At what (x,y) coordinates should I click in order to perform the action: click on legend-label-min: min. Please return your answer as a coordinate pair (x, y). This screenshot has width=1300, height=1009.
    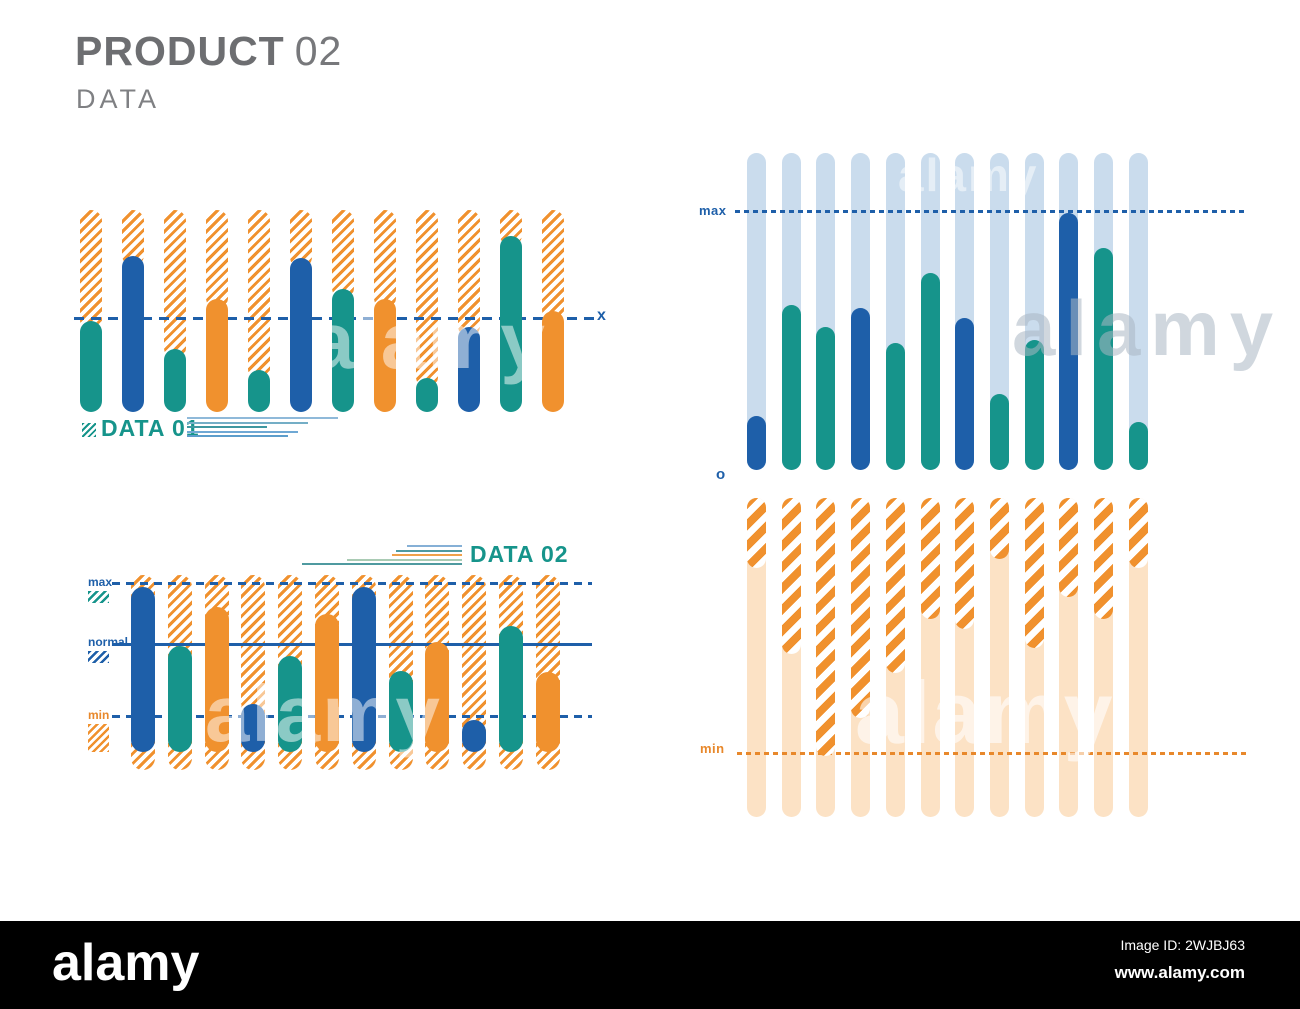
    Looking at the image, I should click on (99, 714).